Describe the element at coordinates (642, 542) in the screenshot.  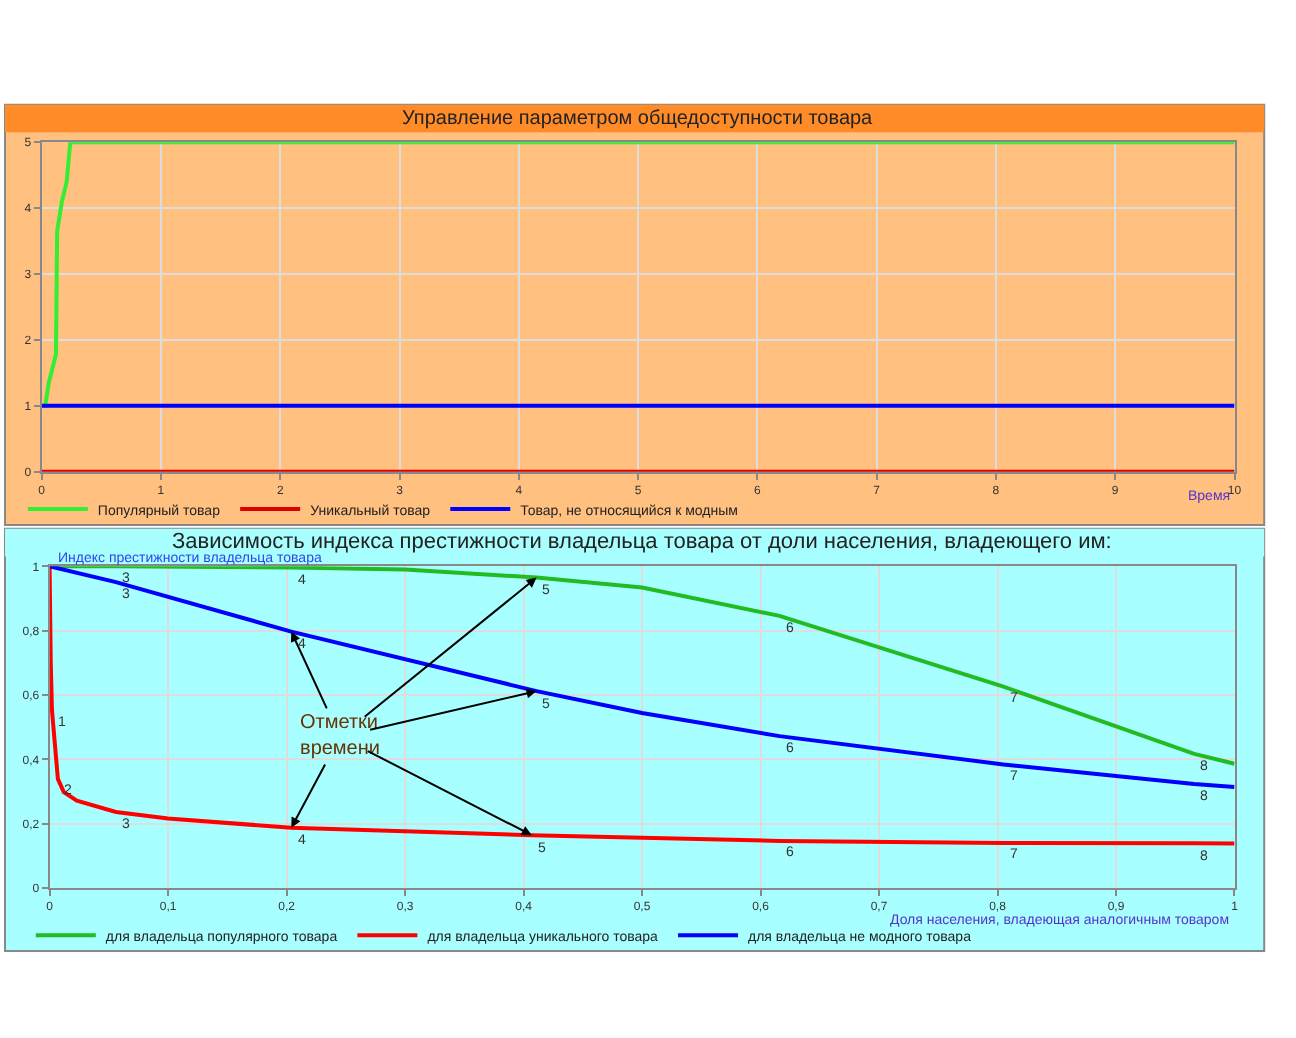
I see `chart-title: Зависимость индекса престижности владельца товара от доли населения, владеющего им:` at that location.